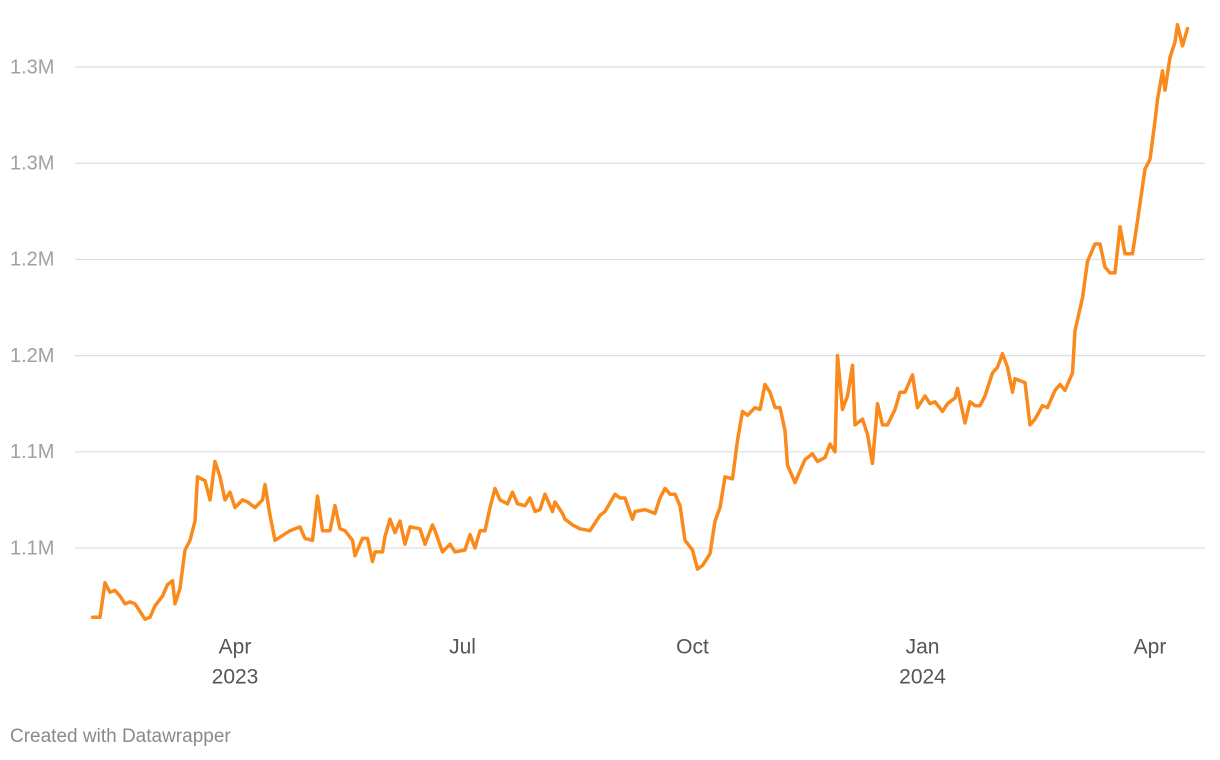 The height and width of the screenshot is (760, 1220). Describe the element at coordinates (692, 647) in the screenshot. I see `x-tick-label: Oct` at that location.